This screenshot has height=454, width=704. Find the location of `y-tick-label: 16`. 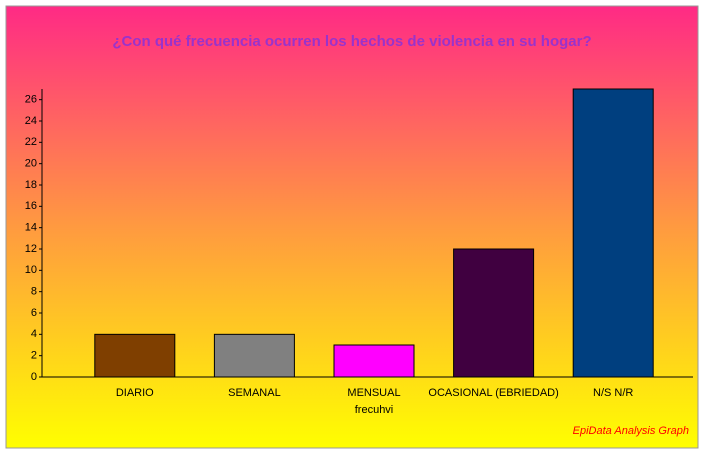

y-tick-label: 16 is located at coordinates (31, 206).